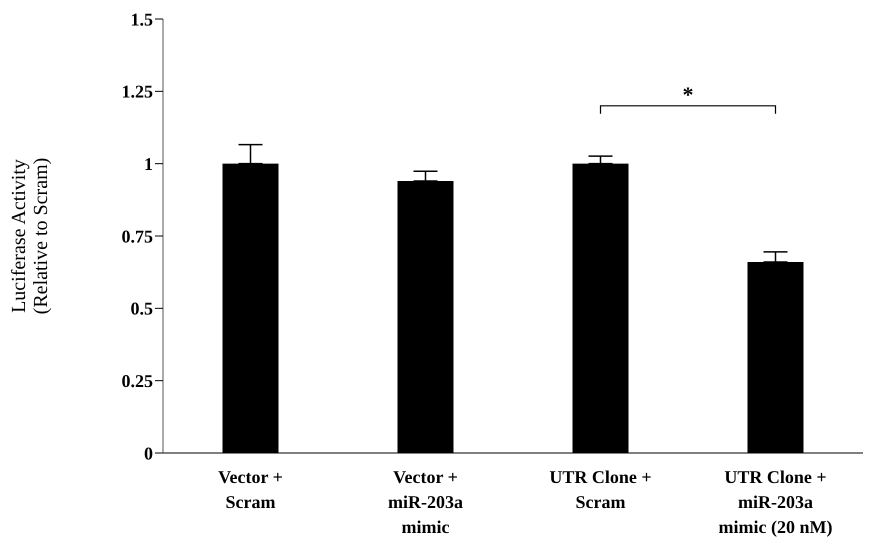 The width and height of the screenshot is (881, 551). What do you see at coordinates (141, 308) in the screenshot?
I see `y-tick-label: 0.5` at bounding box center [141, 308].